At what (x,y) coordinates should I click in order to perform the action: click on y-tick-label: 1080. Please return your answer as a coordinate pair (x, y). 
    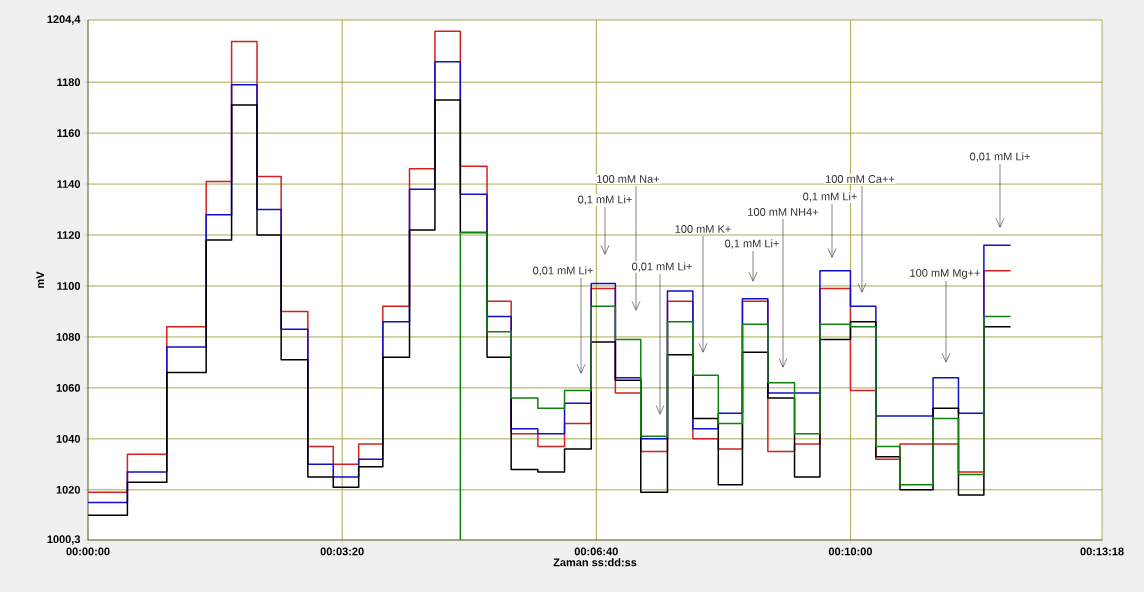
    Looking at the image, I should click on (68, 337).